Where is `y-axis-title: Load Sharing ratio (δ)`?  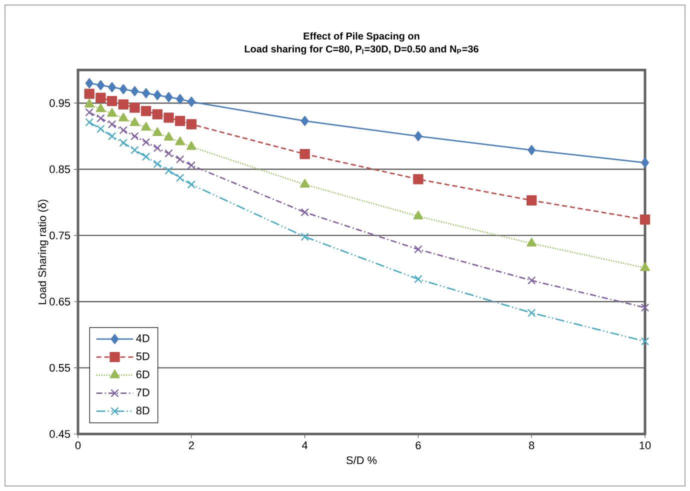
y-axis-title: Load Sharing ratio (δ) is located at coordinates (43, 252).